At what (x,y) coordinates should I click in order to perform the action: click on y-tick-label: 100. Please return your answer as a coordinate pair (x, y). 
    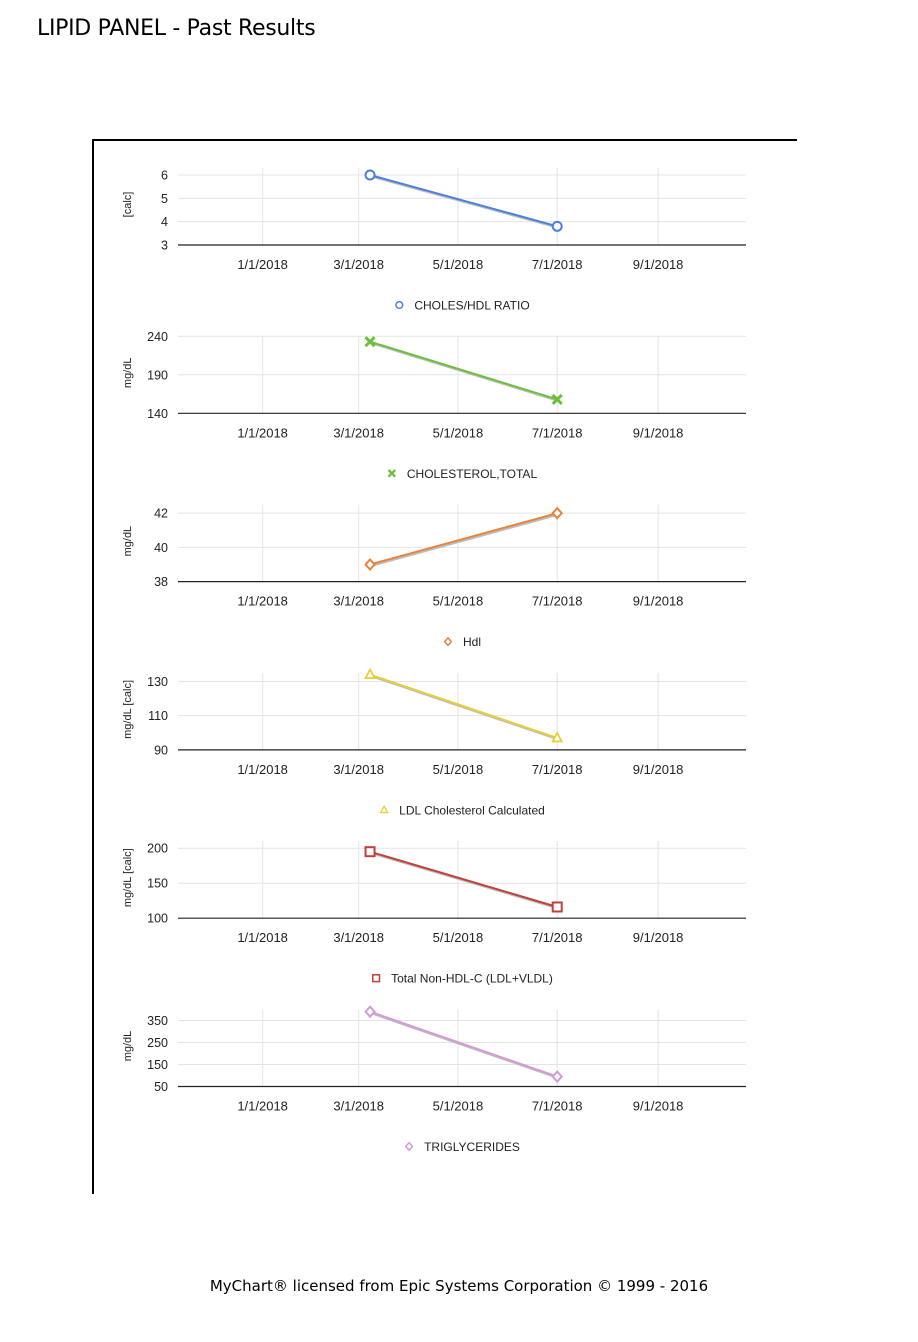
    Looking at the image, I should click on (157, 919).